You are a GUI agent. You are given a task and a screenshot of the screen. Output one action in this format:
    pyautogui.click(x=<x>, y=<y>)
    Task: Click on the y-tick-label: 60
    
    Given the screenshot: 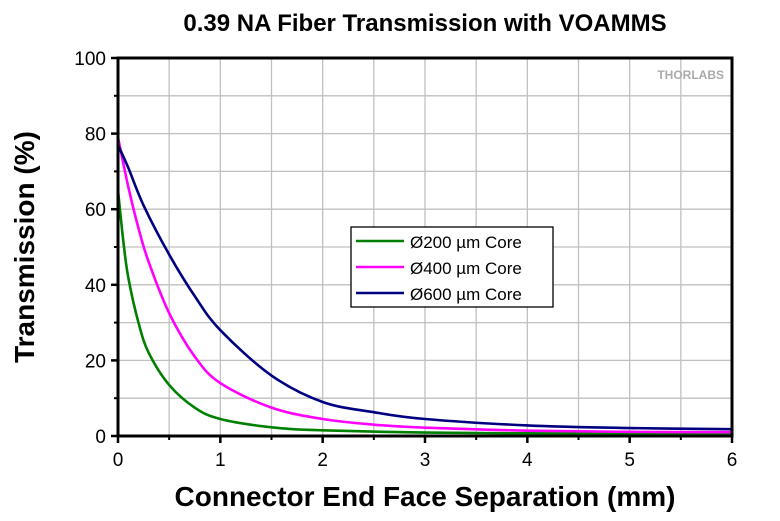 What is the action you would take?
    pyautogui.click(x=95, y=210)
    